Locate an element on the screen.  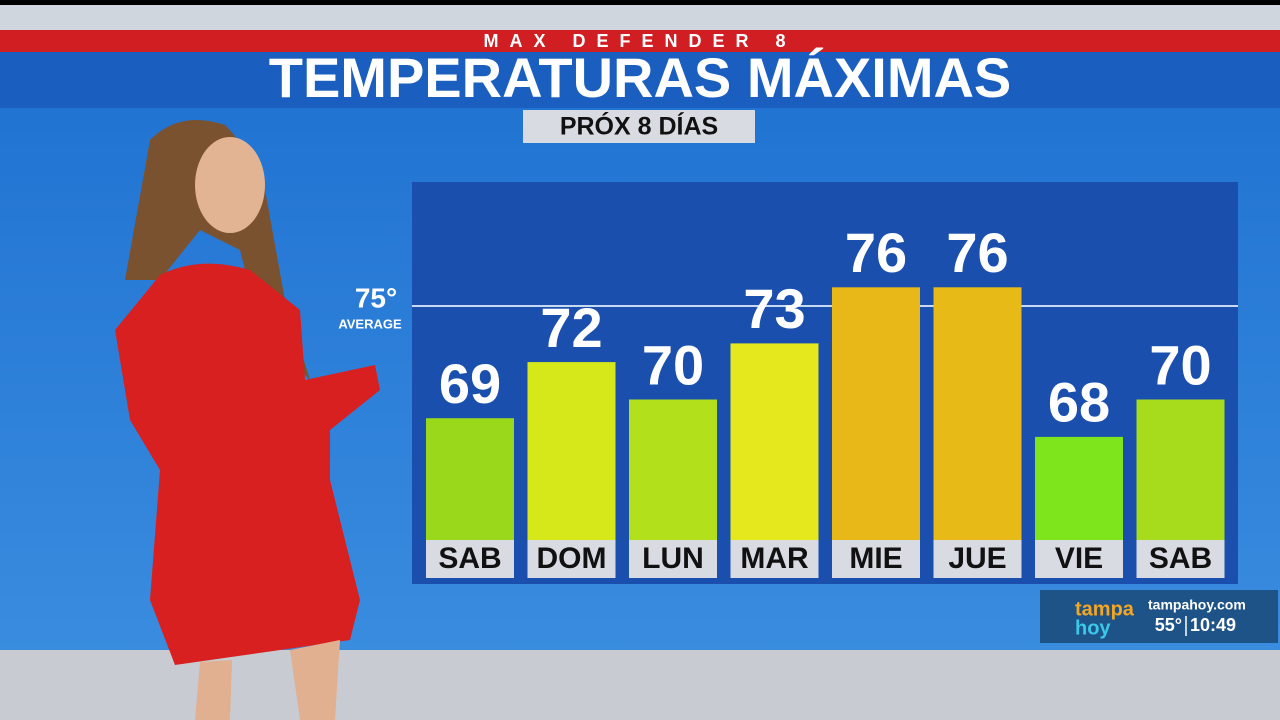
brand-bottom: hoy is located at coordinates (1093, 628).